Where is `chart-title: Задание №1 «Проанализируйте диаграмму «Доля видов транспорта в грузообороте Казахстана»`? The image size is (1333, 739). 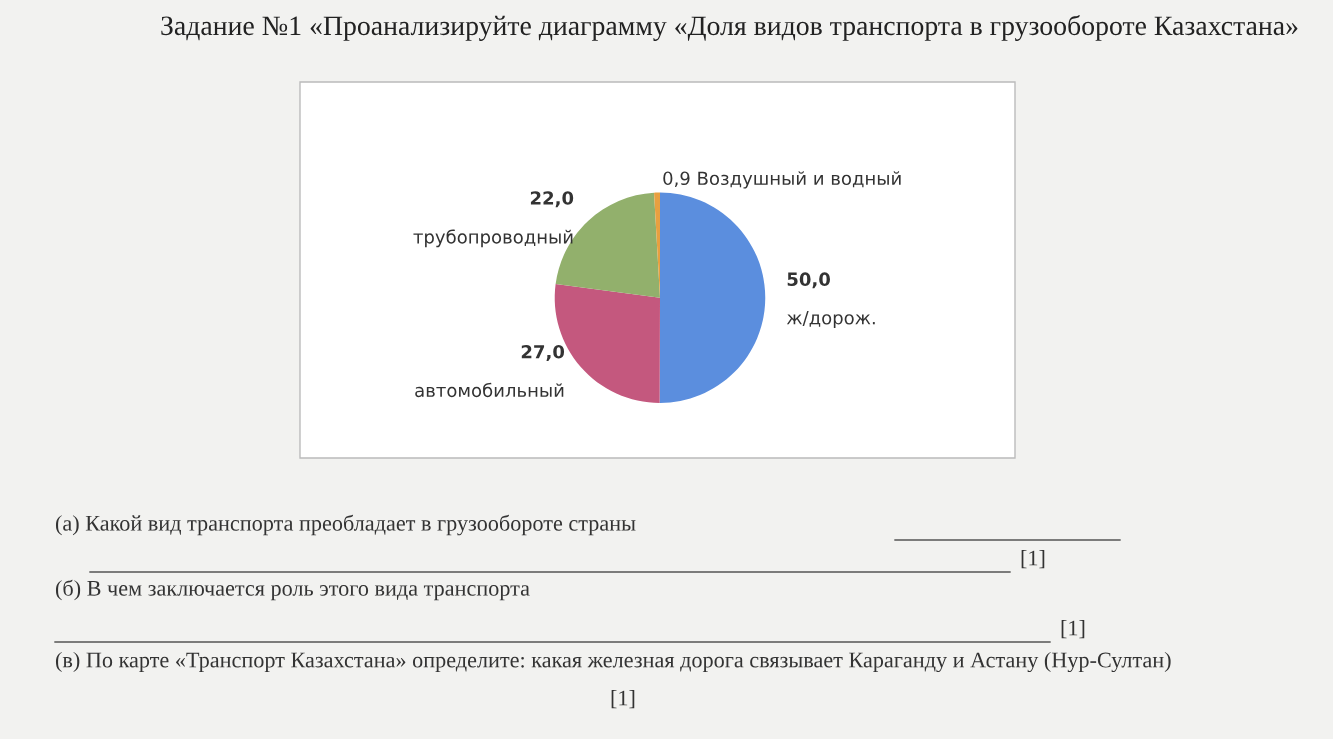
chart-title: Задание №1 «Проанализируйте диаграмму «Доля видов транспорта в грузообороте Казахстана» is located at coordinates (729, 28).